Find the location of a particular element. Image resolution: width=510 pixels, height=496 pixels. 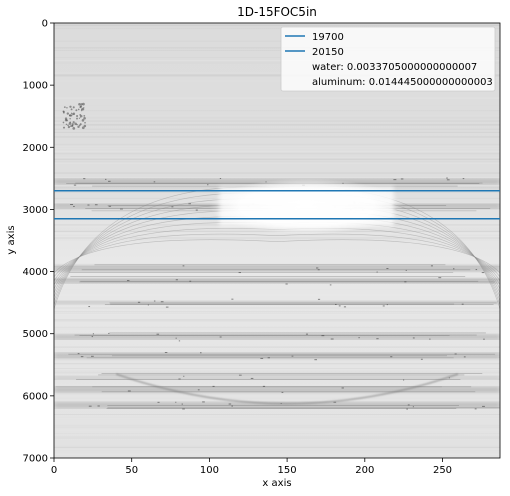

y-tick-label: 5000 is located at coordinates (35, 334).